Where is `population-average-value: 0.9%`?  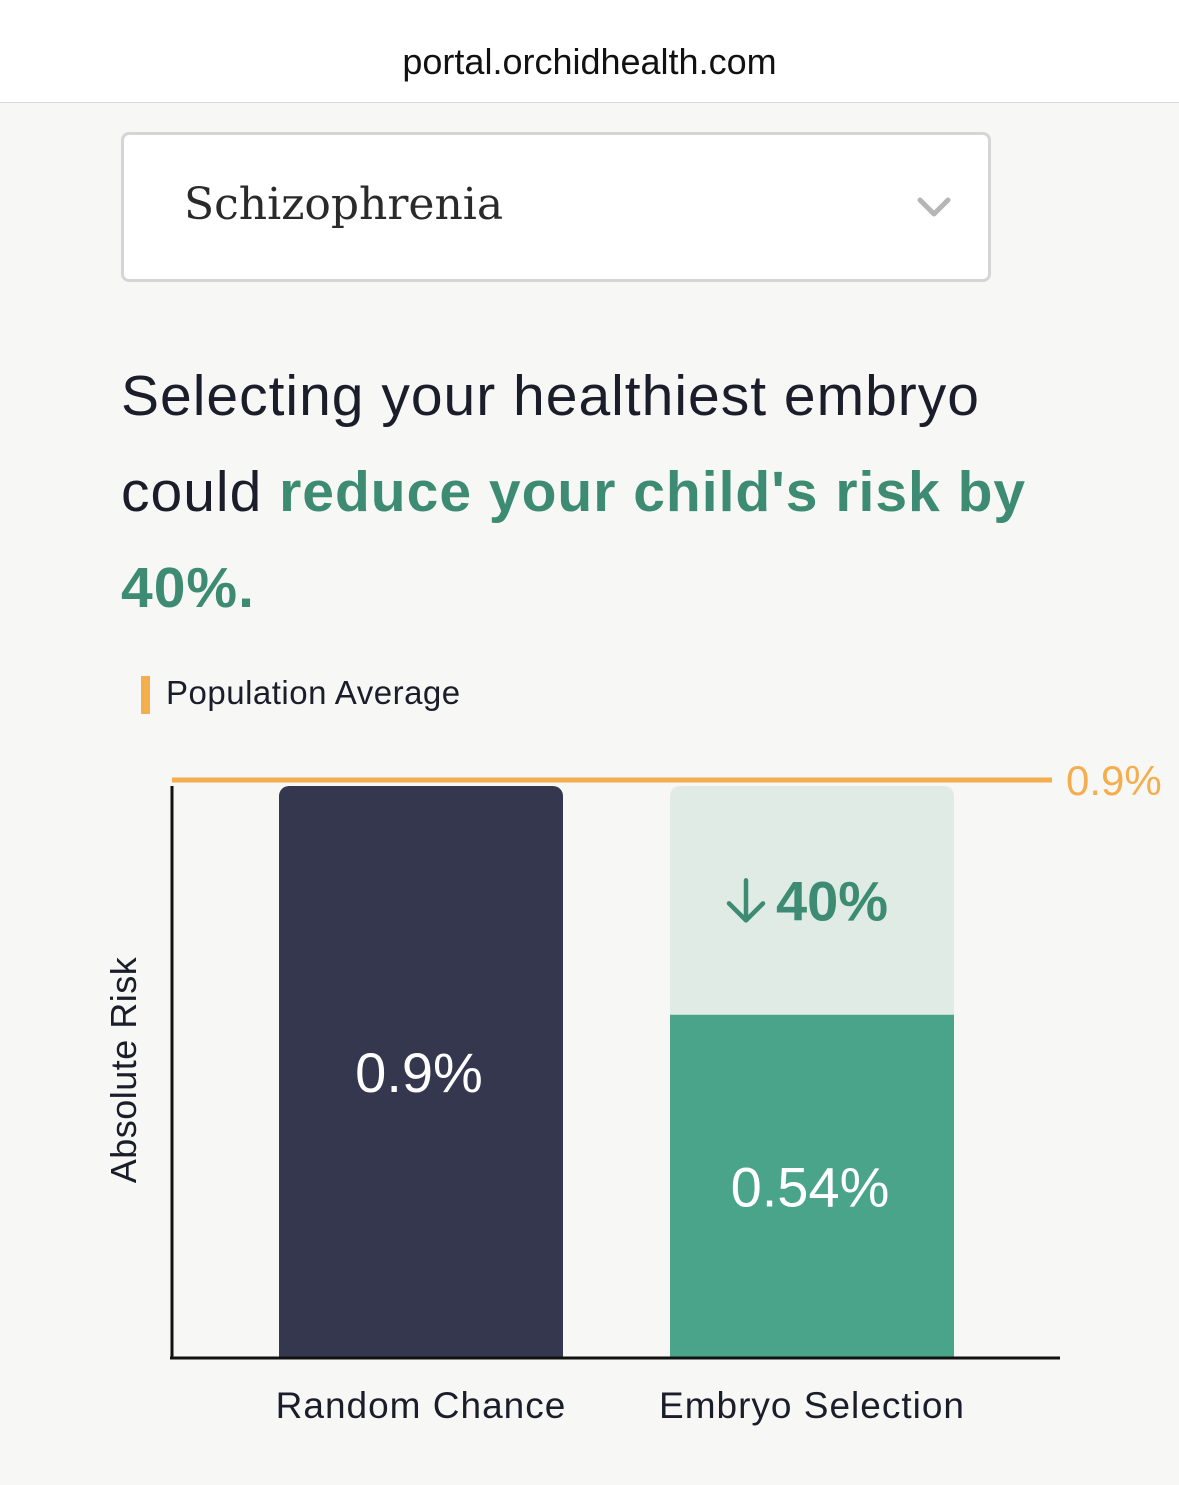 population-average-value: 0.9% is located at coordinates (1114, 780).